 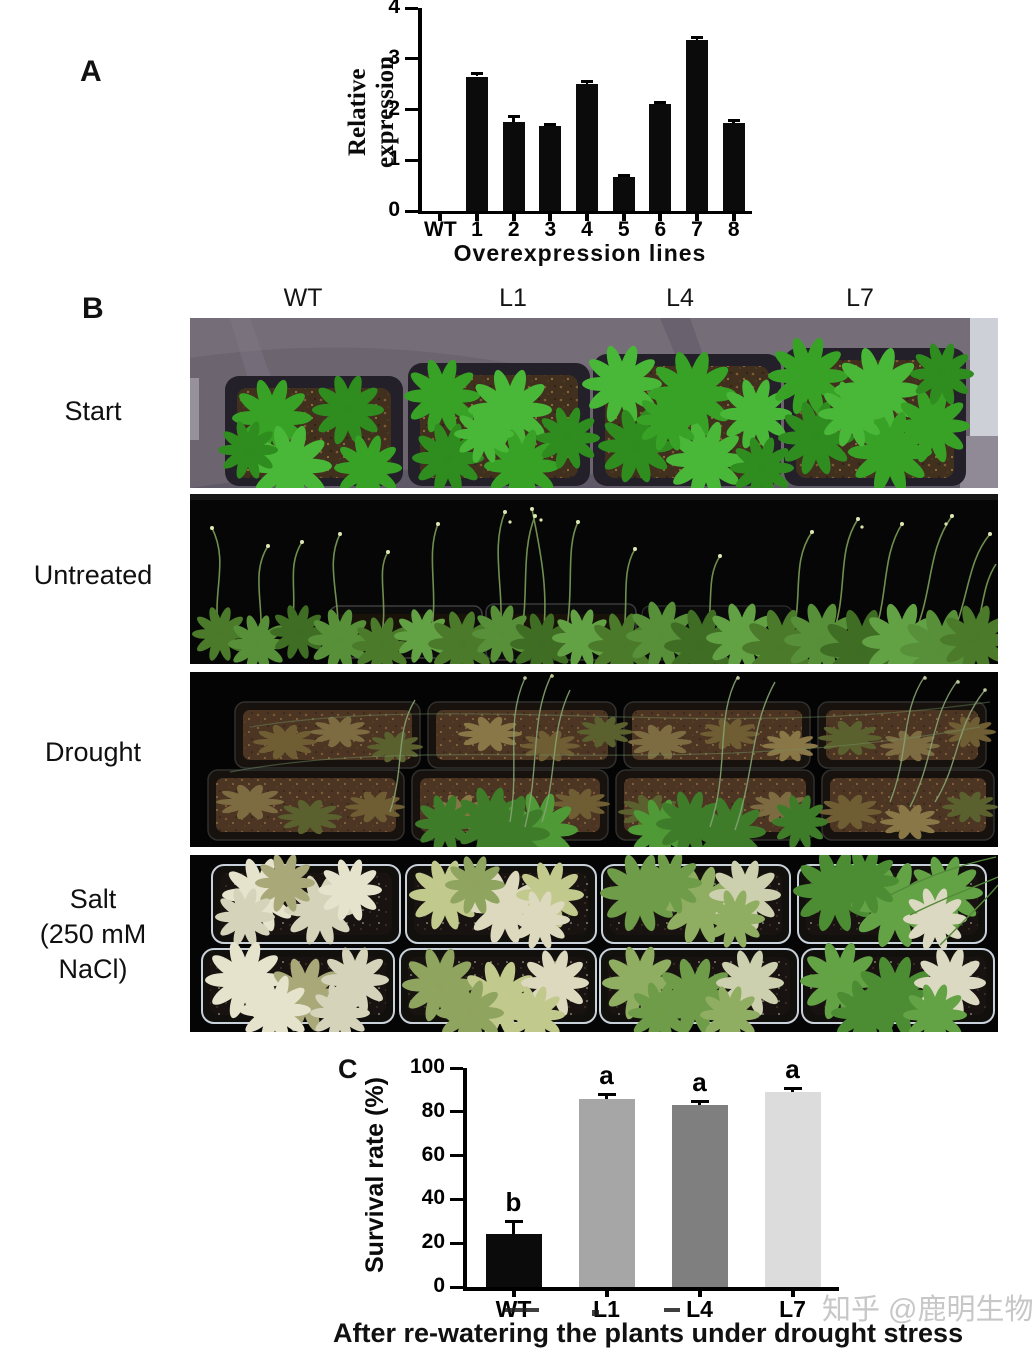 I want to click on photo-drought, so click(x=594, y=759).